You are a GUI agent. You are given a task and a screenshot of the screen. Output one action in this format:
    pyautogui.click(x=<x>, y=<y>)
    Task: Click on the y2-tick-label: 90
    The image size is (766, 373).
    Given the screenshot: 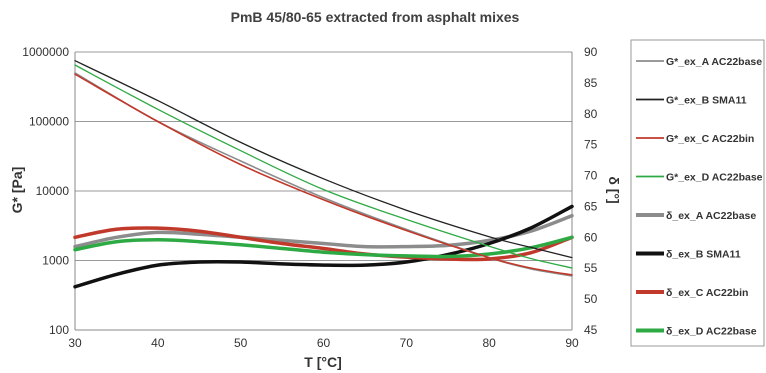 What is the action you would take?
    pyautogui.click(x=591, y=52)
    